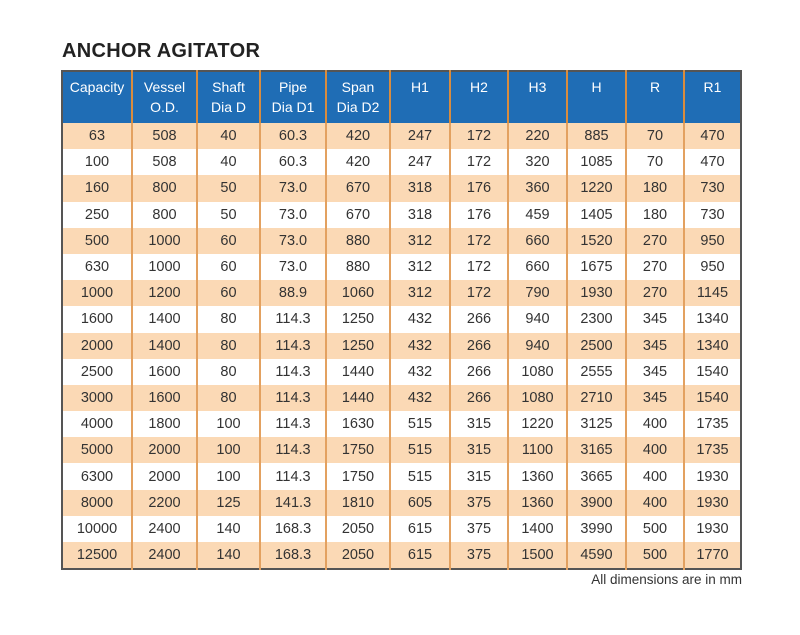 This screenshot has height=635, width=800. What do you see at coordinates (97, 97) in the screenshot?
I see `column-header: Capacity` at bounding box center [97, 97].